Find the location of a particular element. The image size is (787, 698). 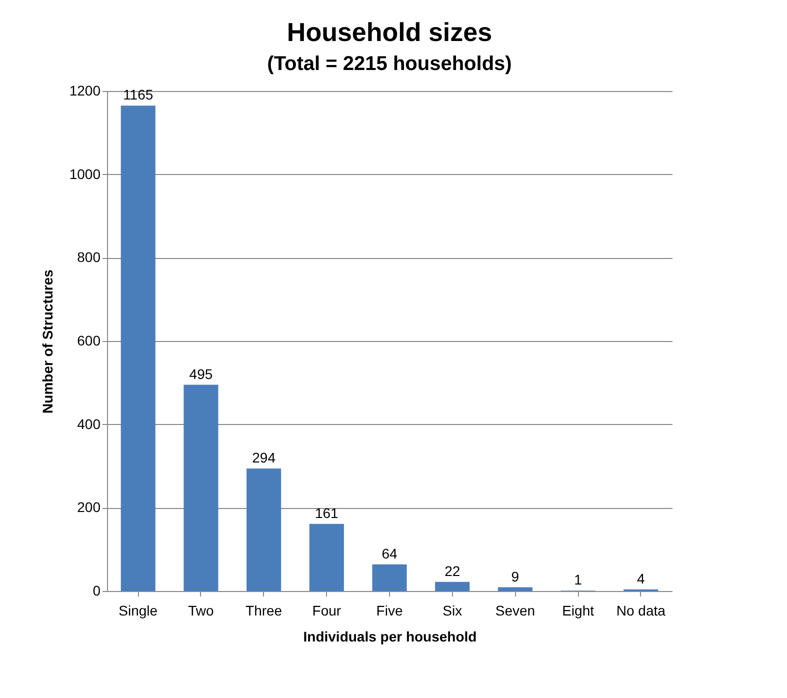

data-label: 9 is located at coordinates (515, 576).